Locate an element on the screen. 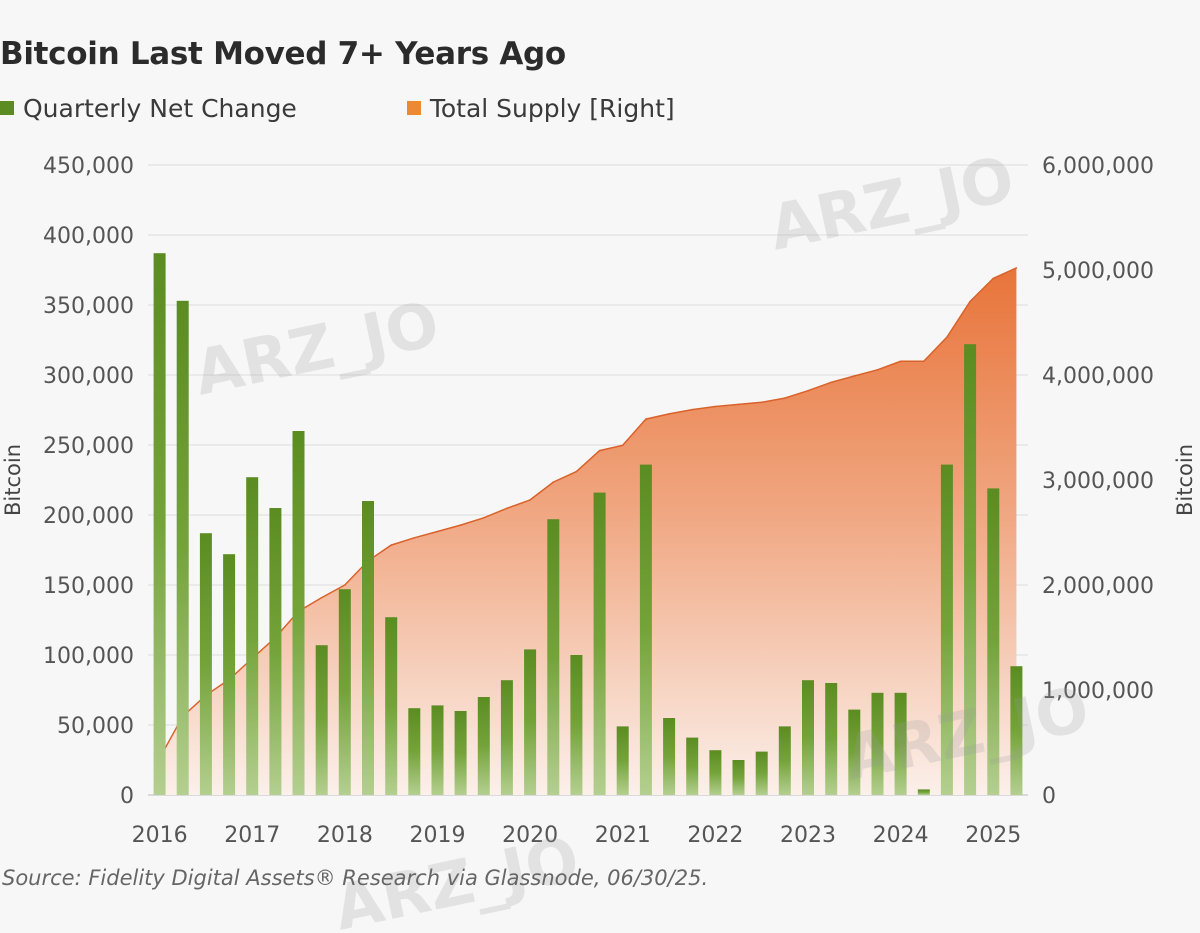 The image size is (1200, 933). y-left-tick-label: 300,000 is located at coordinates (88, 376).